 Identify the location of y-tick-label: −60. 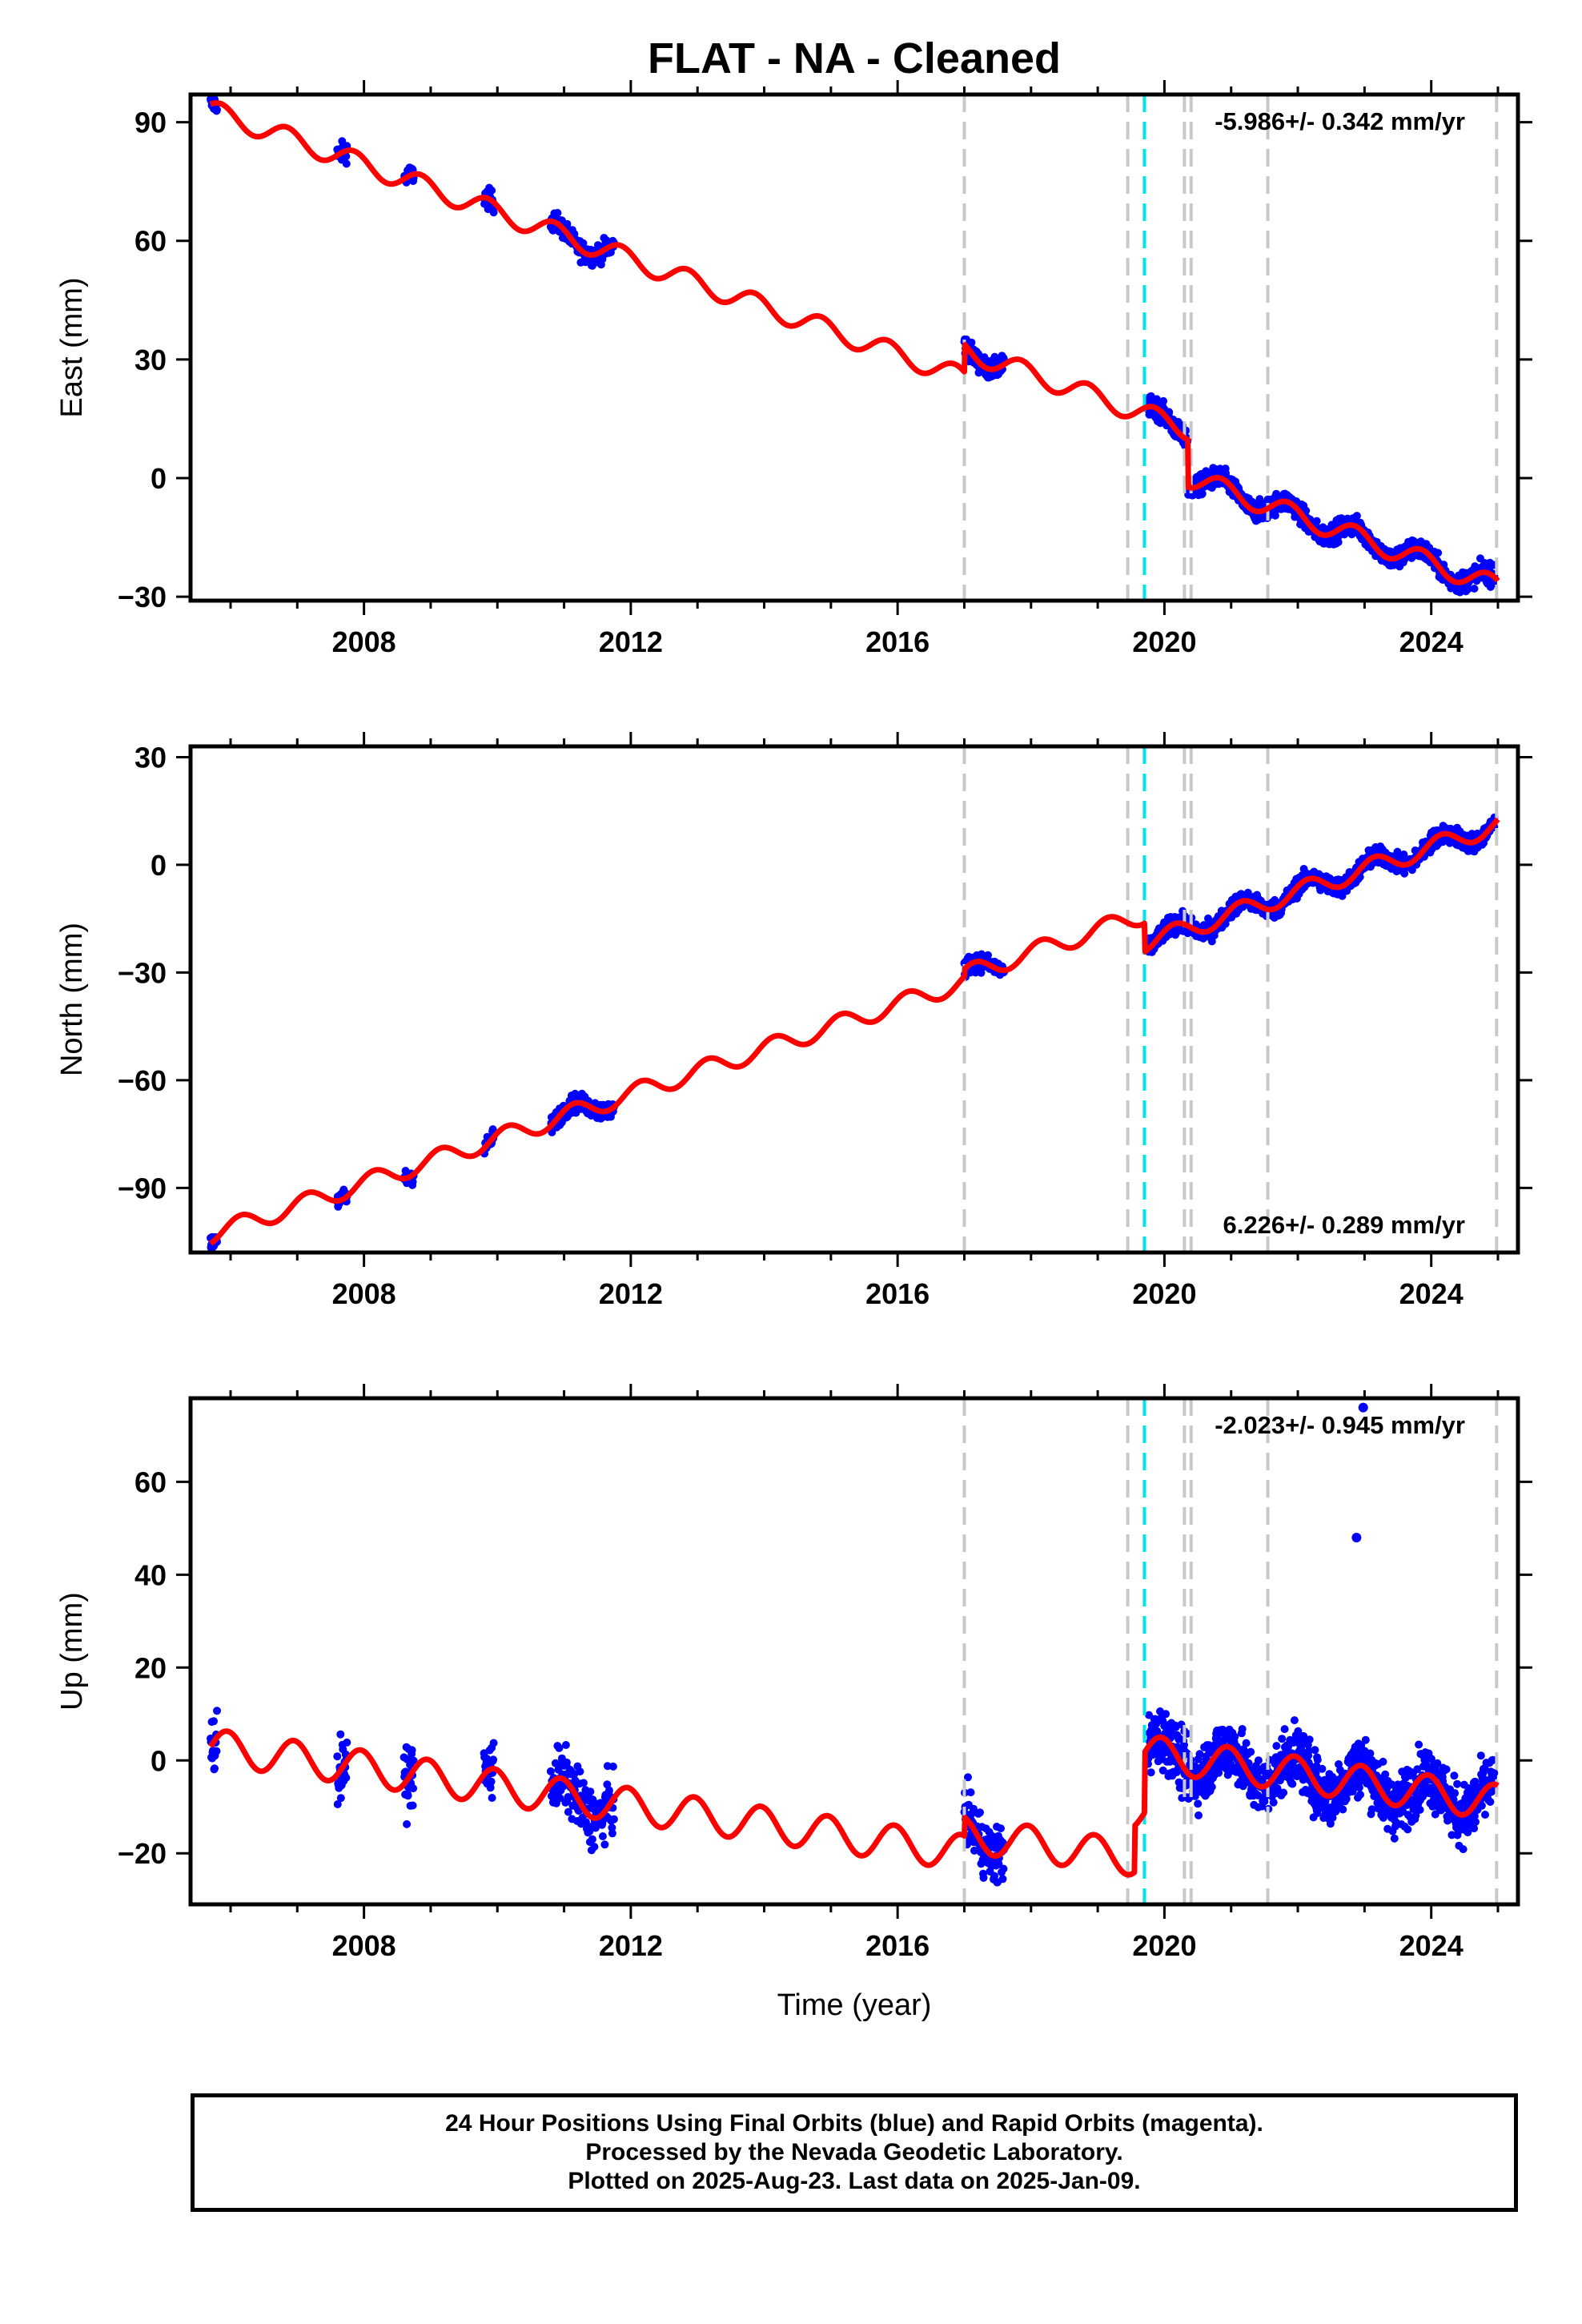
(142, 1080).